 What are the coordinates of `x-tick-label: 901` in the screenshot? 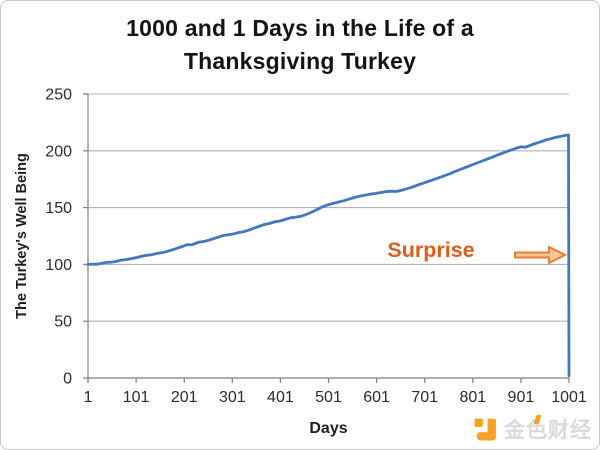 It's located at (521, 397).